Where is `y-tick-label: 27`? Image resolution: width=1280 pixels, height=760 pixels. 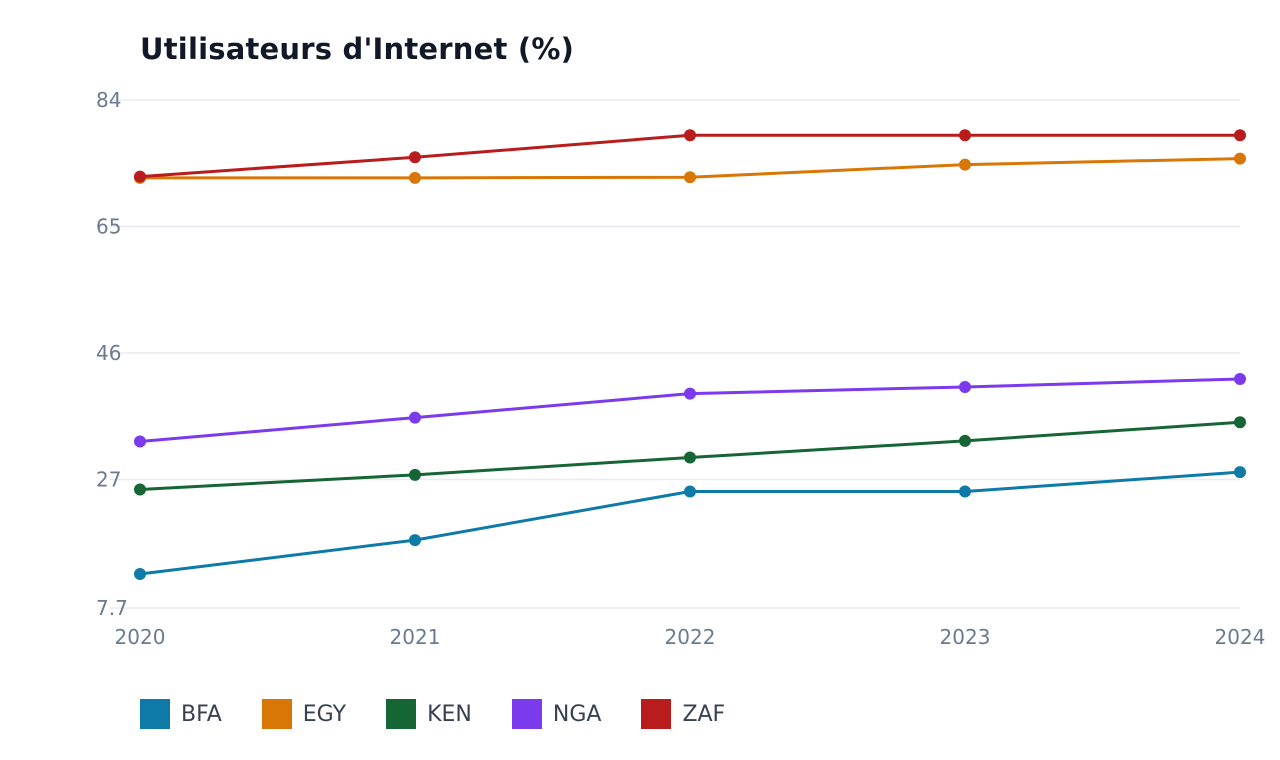 y-tick-label: 27 is located at coordinates (108, 480).